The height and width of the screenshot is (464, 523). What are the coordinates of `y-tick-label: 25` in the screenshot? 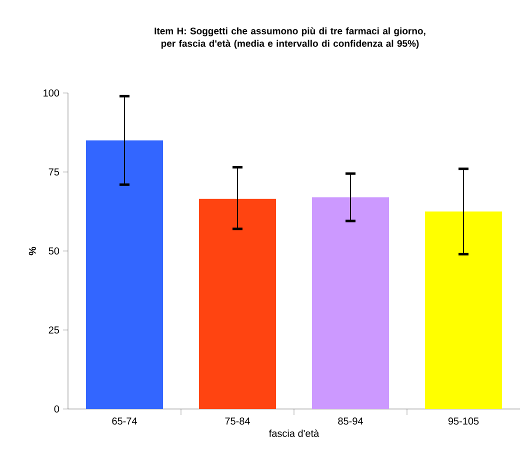 It's located at (54, 330).